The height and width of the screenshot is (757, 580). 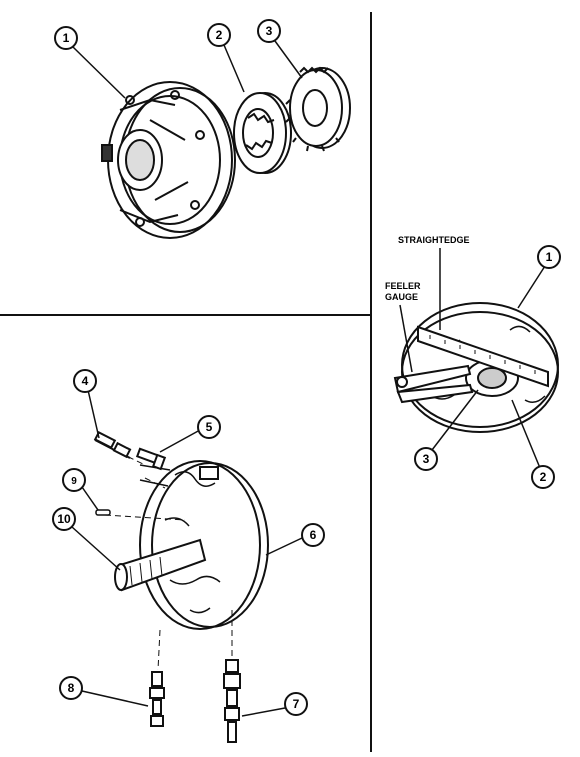 I want to click on pump-assembly-drawing, so click(x=204, y=545).